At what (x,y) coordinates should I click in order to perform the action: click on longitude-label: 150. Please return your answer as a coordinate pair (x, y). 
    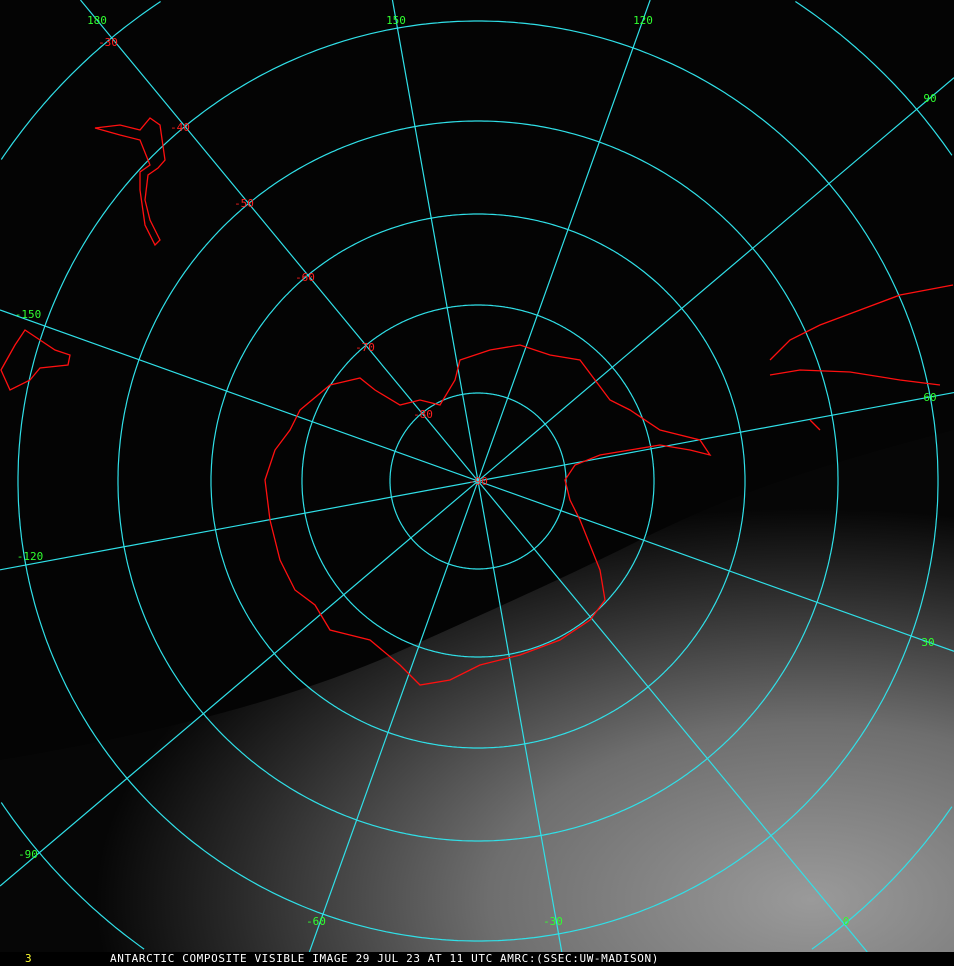
    Looking at the image, I should click on (396, 20).